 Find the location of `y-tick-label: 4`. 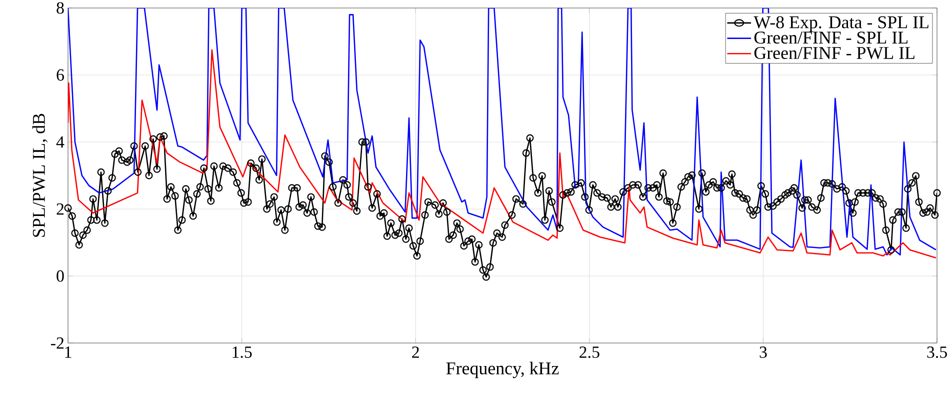

y-tick-label: 4 is located at coordinates (60, 142).